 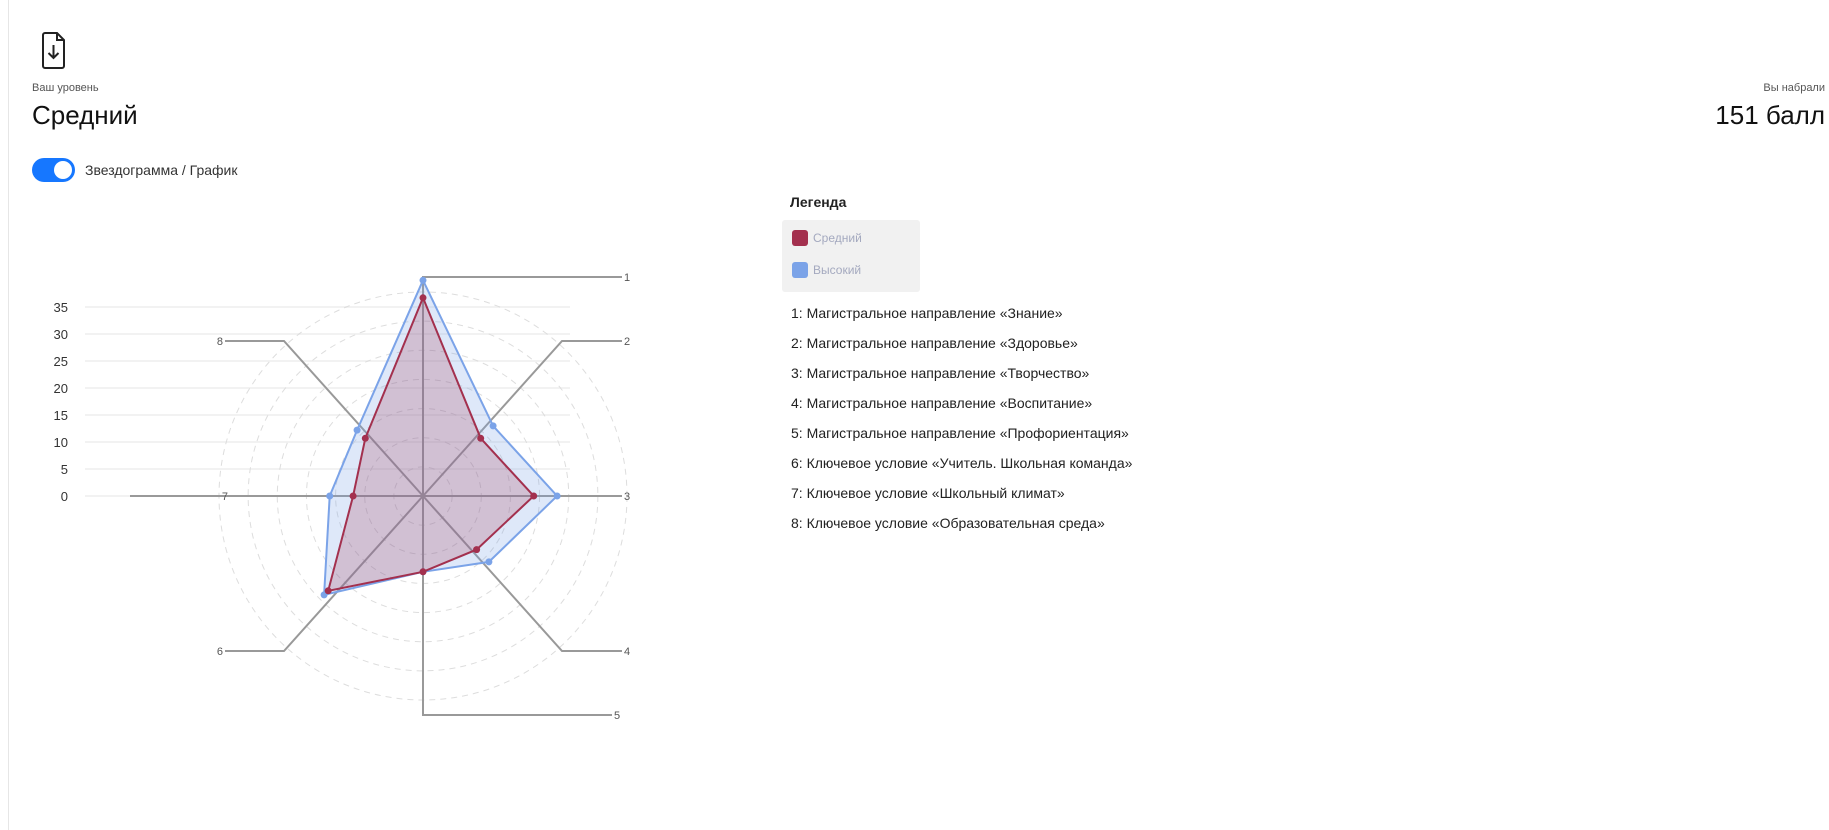 What do you see at coordinates (61, 442) in the screenshot?
I see `y-tick-label: 10` at bounding box center [61, 442].